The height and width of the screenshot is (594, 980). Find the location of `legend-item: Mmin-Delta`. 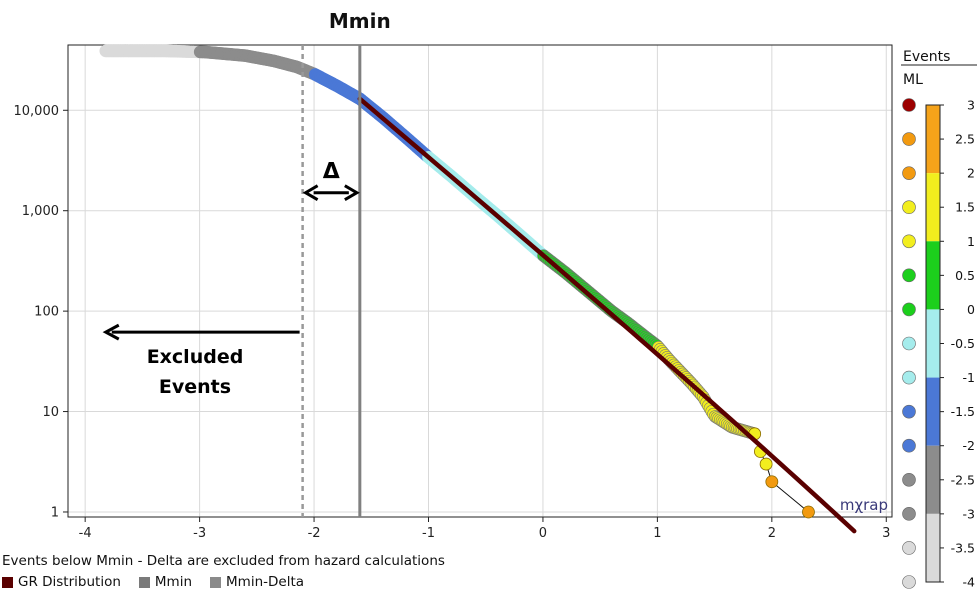

legend-item: Mmin-Delta is located at coordinates (257, 582).